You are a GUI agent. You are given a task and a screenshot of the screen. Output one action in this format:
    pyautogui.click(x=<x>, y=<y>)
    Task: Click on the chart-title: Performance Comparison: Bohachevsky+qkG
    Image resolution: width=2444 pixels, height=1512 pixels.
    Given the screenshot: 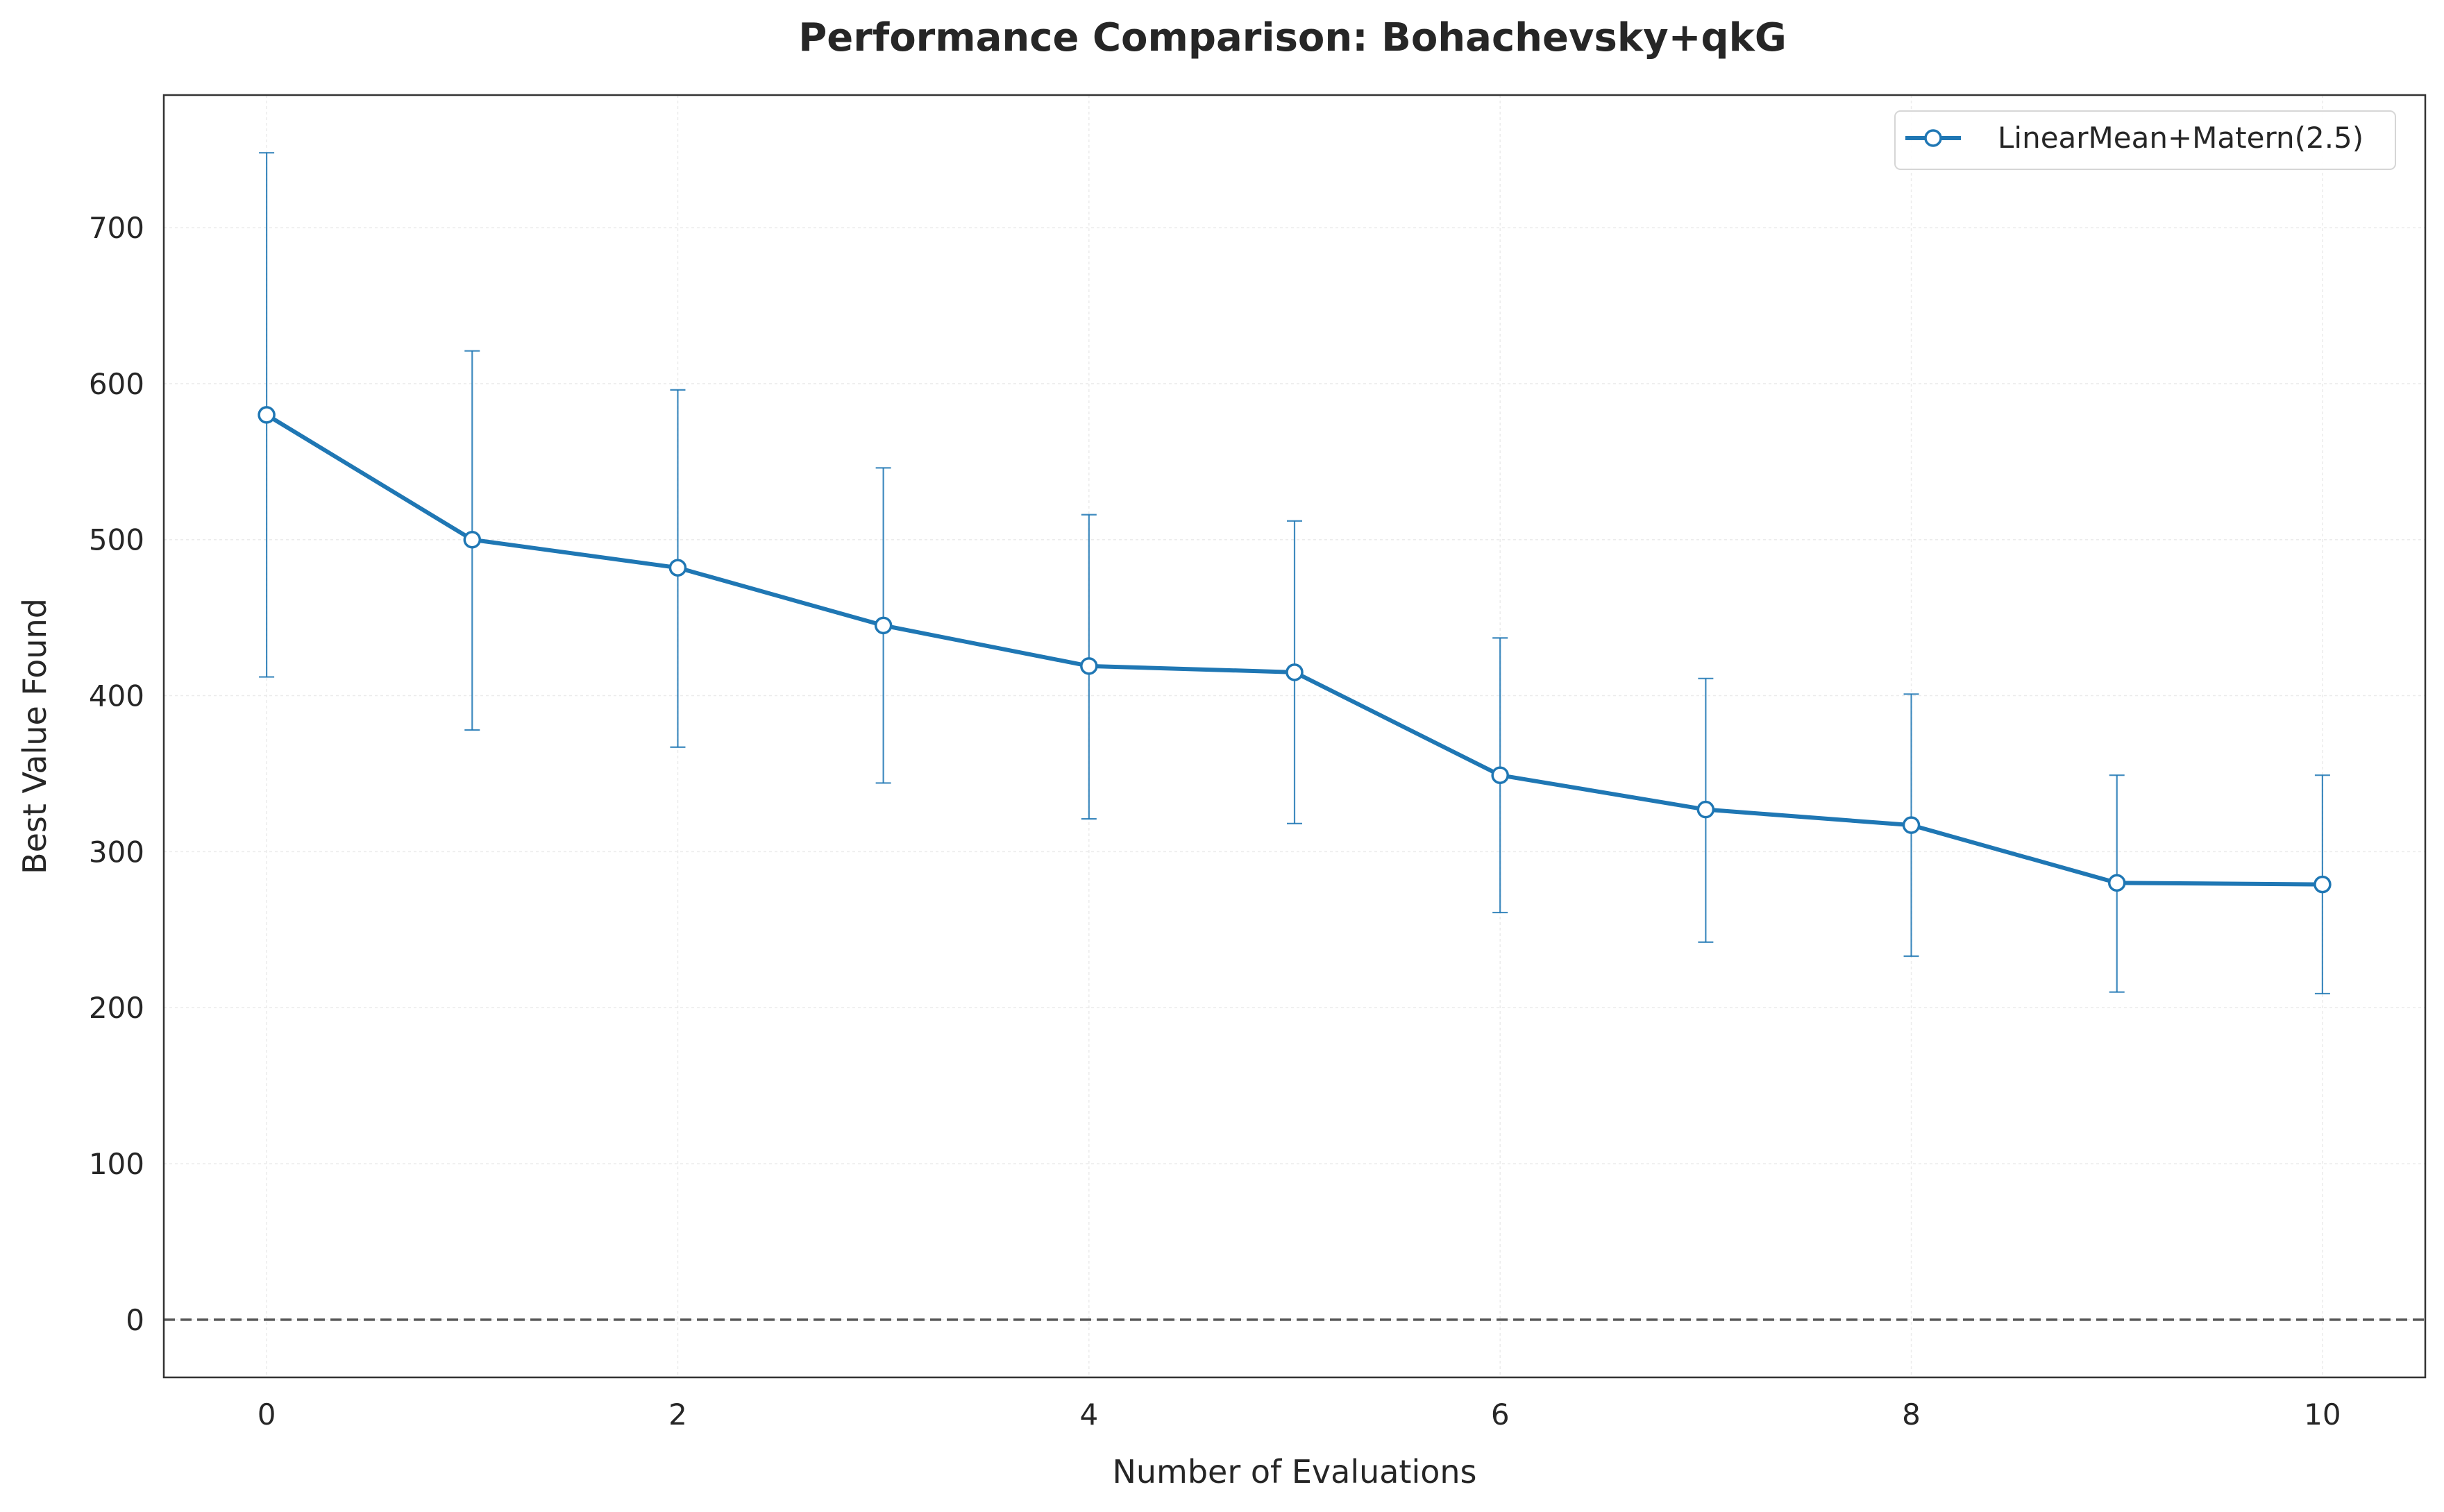 What is the action you would take?
    pyautogui.click(x=1292, y=37)
    